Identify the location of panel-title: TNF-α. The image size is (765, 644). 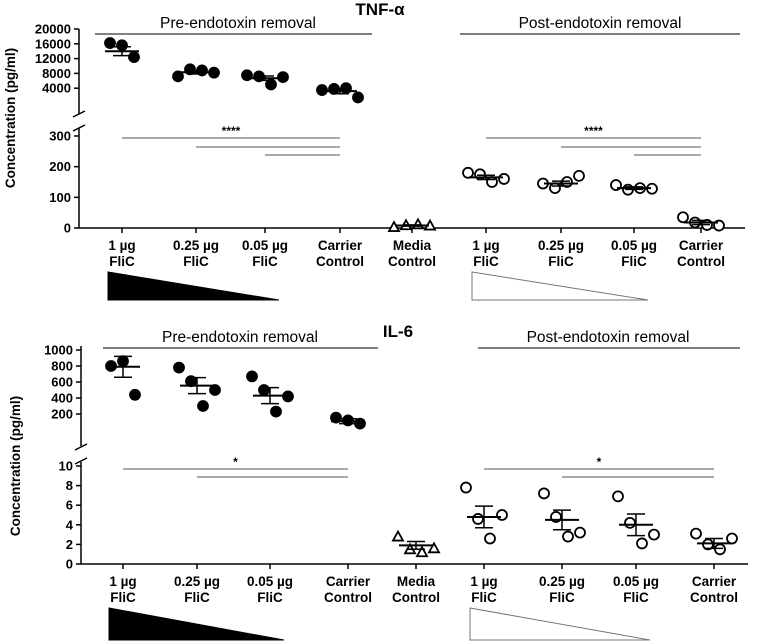
(380, 9).